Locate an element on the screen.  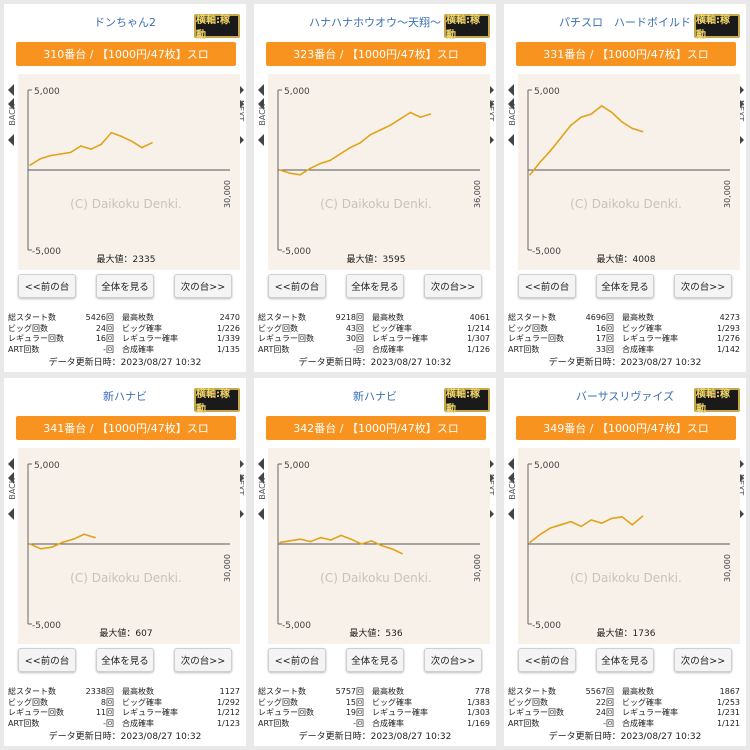
stats-row: レギュラー回数 19回 レギュラー確率 1/303 is located at coordinates (374, 713).